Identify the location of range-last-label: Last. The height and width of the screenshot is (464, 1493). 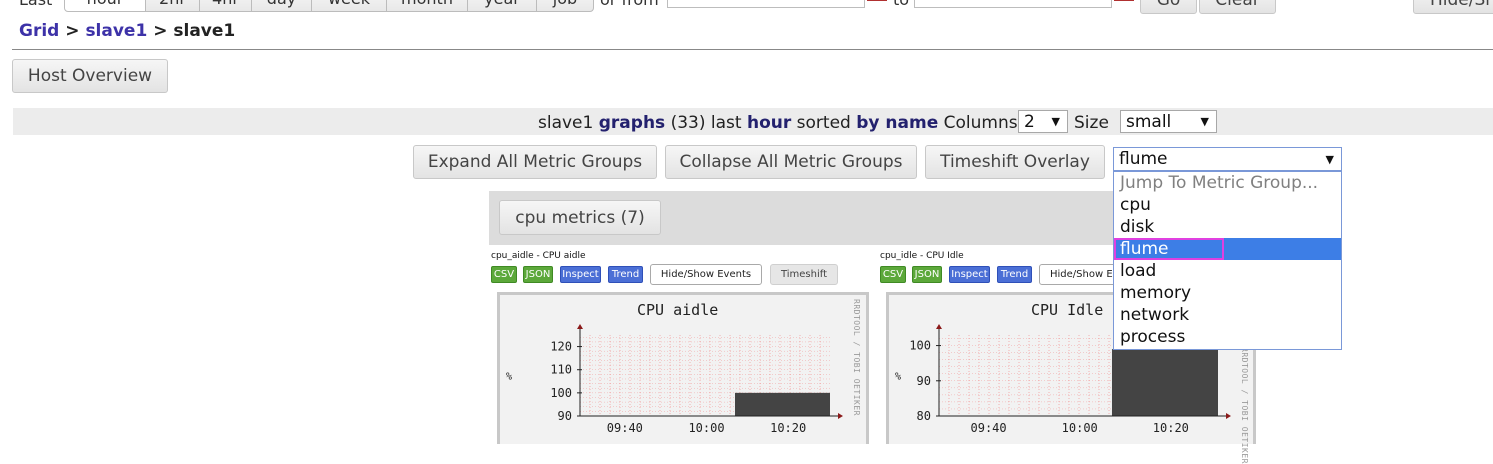
(35, 4).